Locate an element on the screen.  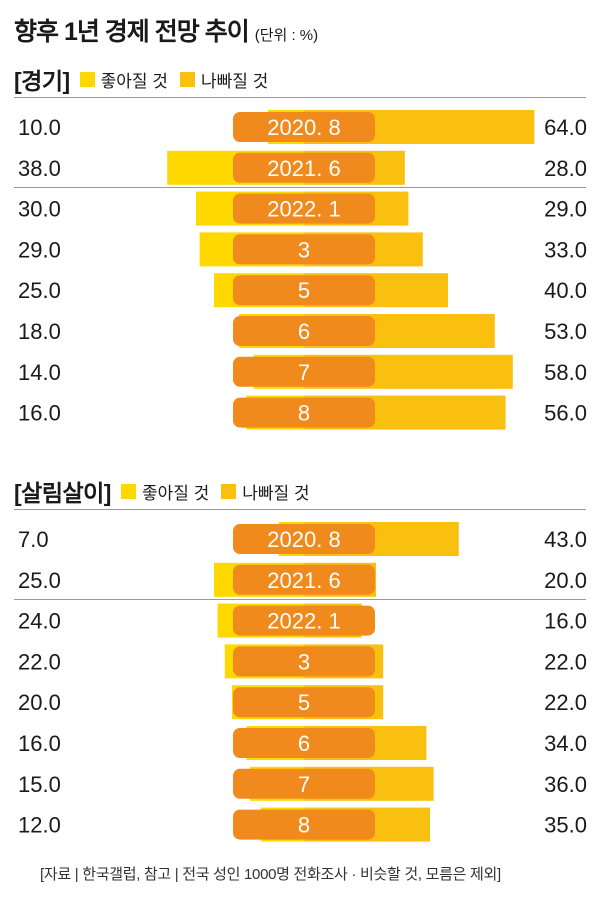
economy-bad-value: 40.0 is located at coordinates (565, 290).